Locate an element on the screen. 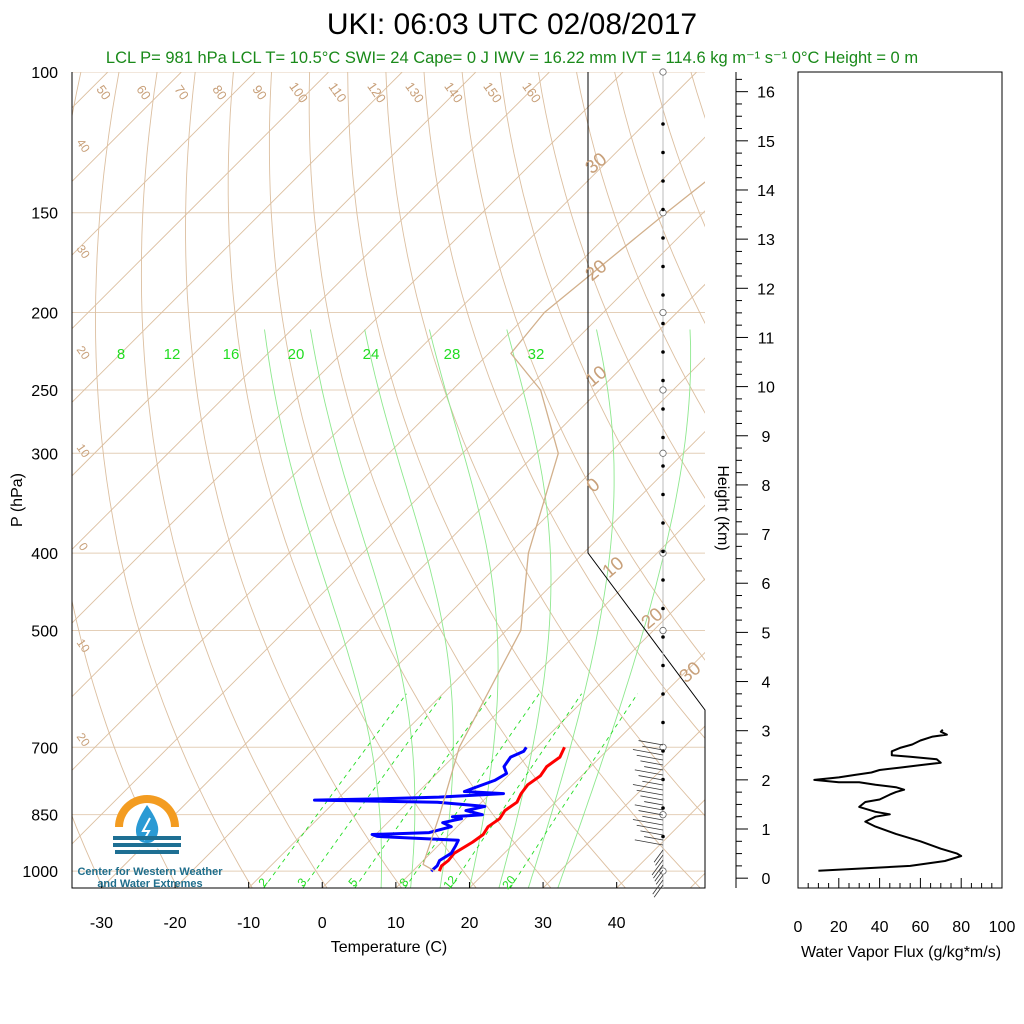  mixing-ratio-label: 20 is located at coordinates (296, 354).